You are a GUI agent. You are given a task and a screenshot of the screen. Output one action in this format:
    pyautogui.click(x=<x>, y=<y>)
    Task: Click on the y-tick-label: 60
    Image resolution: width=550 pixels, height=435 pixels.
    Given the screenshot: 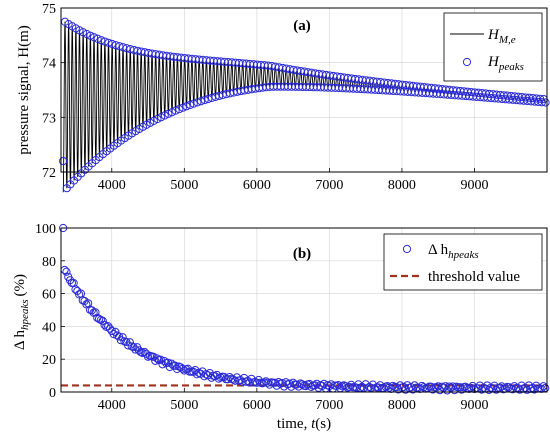 What is the action you would take?
    pyautogui.click(x=49, y=295)
    